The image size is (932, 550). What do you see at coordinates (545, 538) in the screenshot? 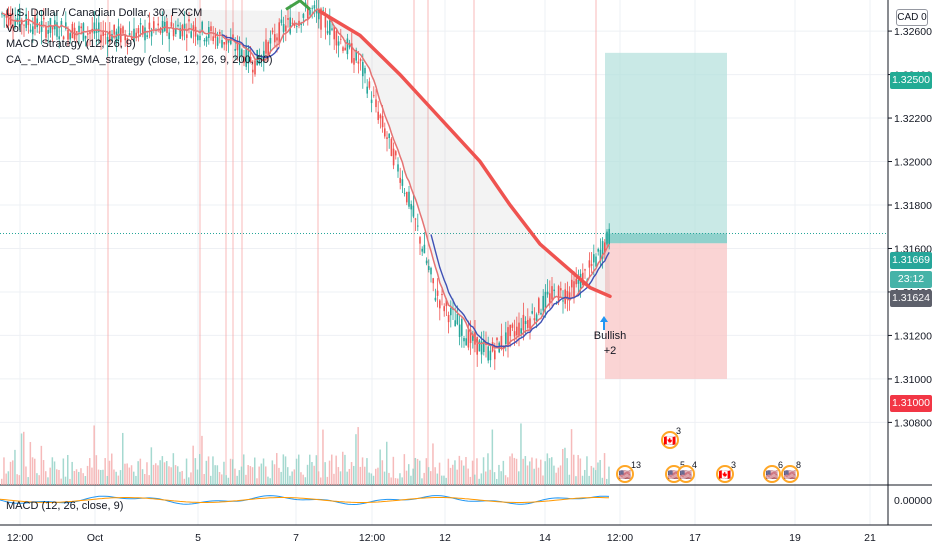
I see `time-tick-label: 14` at bounding box center [545, 538].